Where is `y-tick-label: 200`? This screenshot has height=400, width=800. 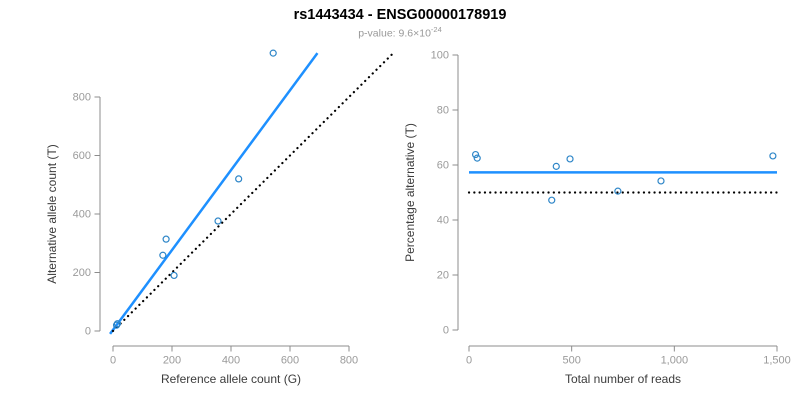
y-tick-label: 200 is located at coordinates (82, 273).